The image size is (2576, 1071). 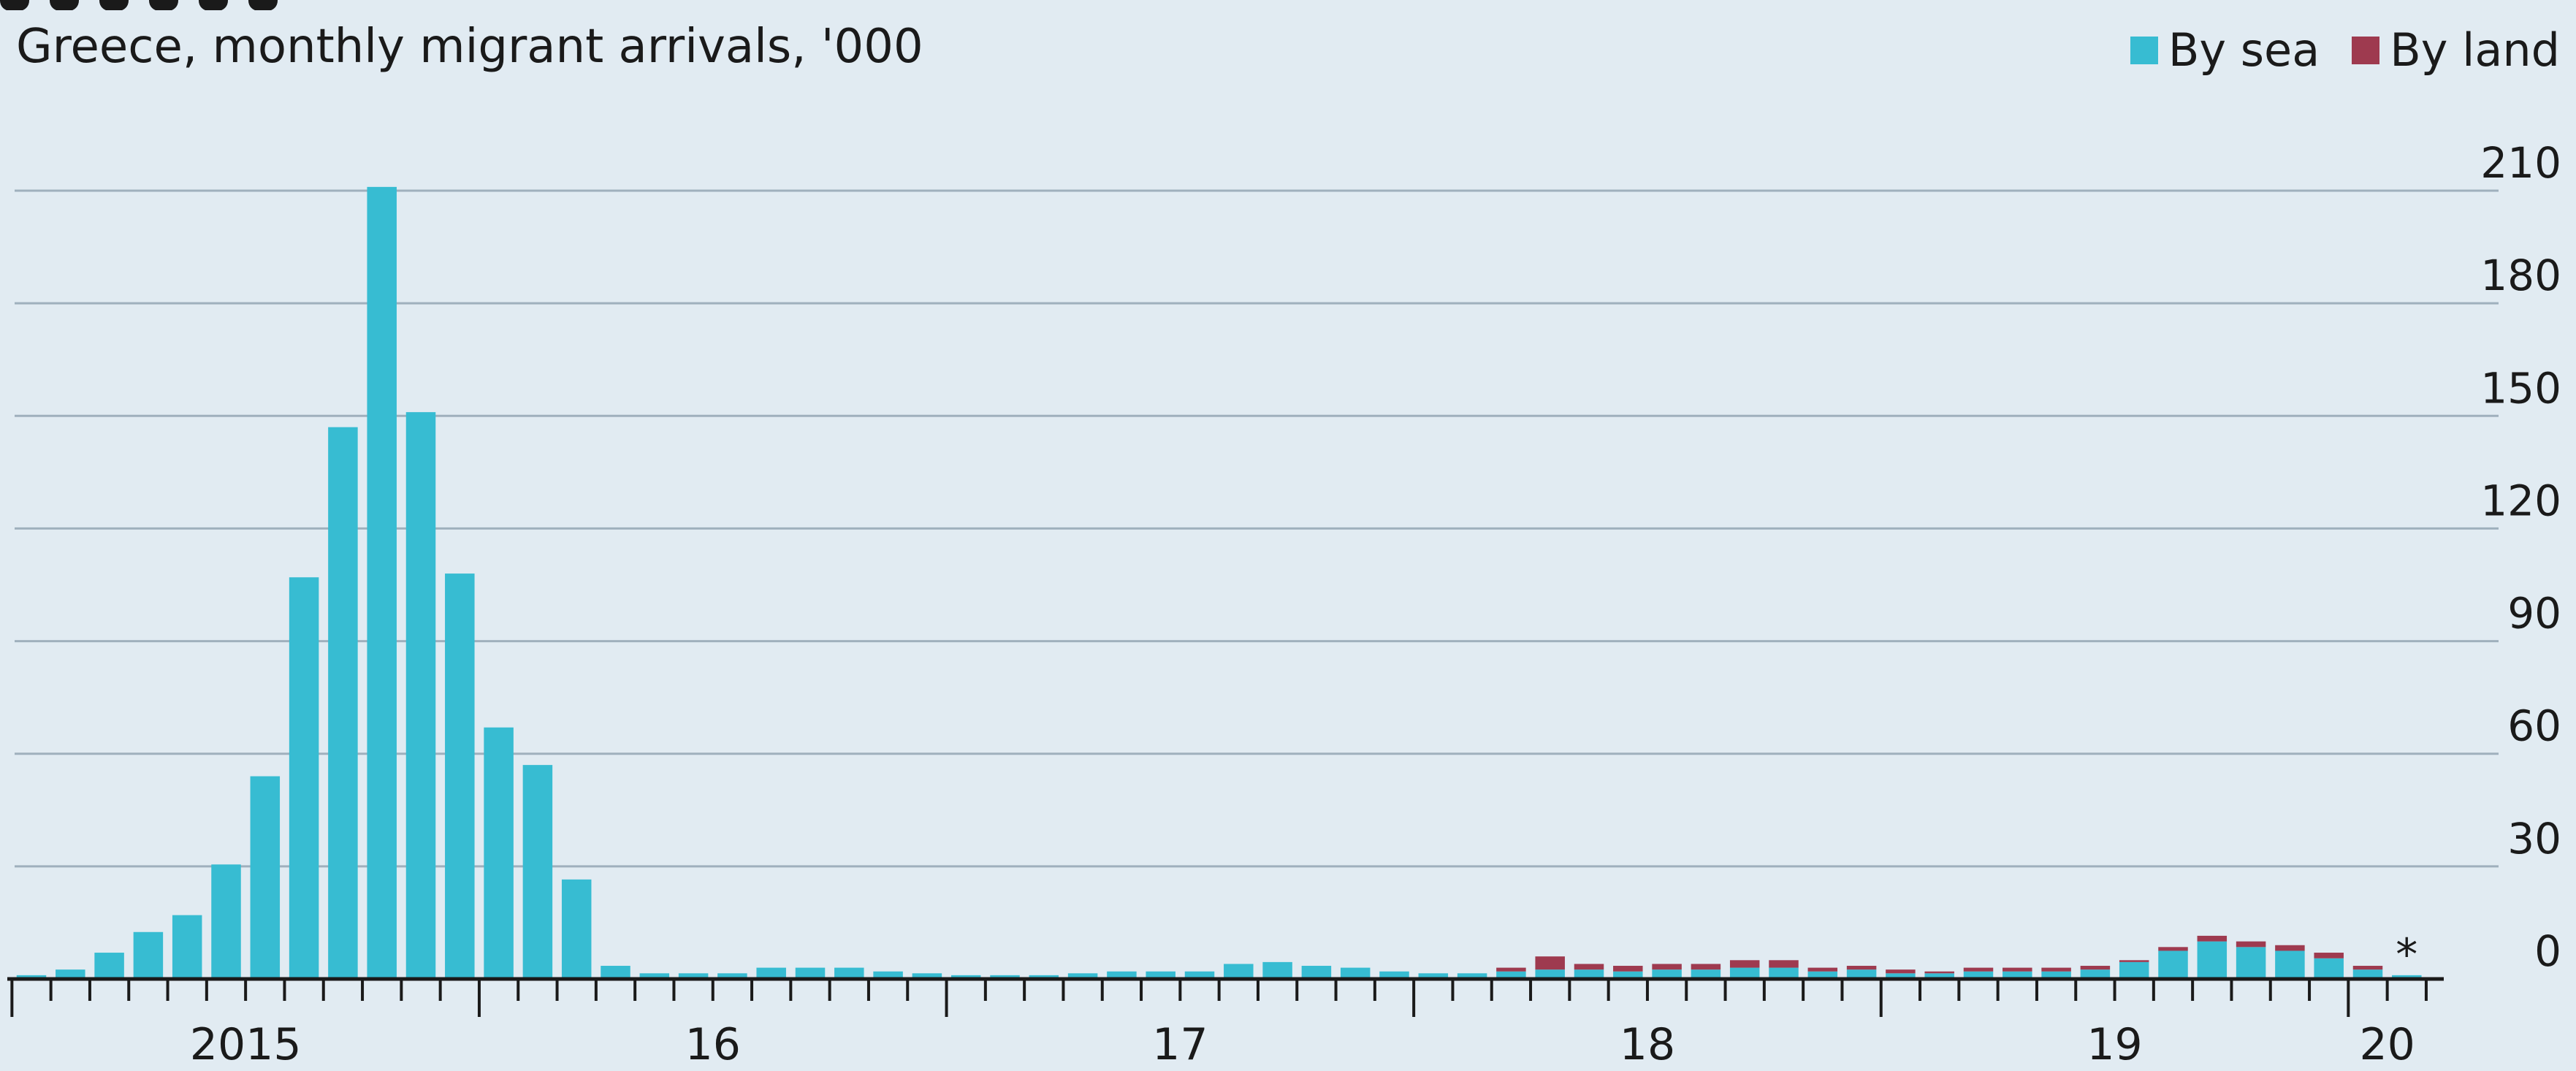 What do you see at coordinates (2534, 726) in the screenshot?
I see `y-tick-label: 60` at bounding box center [2534, 726].